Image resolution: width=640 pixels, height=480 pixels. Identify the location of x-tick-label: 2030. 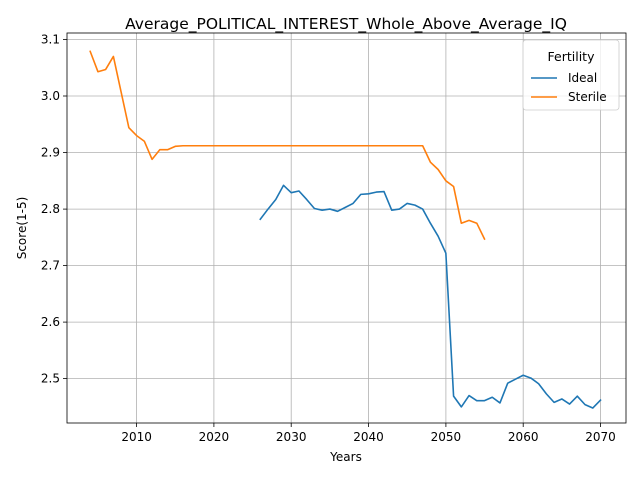
(291, 437).